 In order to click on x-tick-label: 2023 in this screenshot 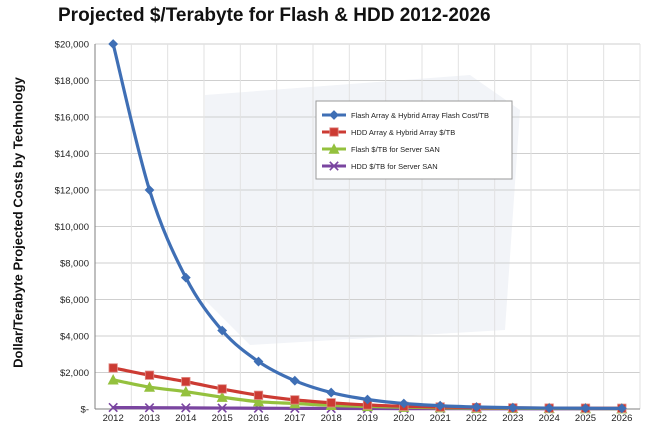, I will do `click(512, 417)`.